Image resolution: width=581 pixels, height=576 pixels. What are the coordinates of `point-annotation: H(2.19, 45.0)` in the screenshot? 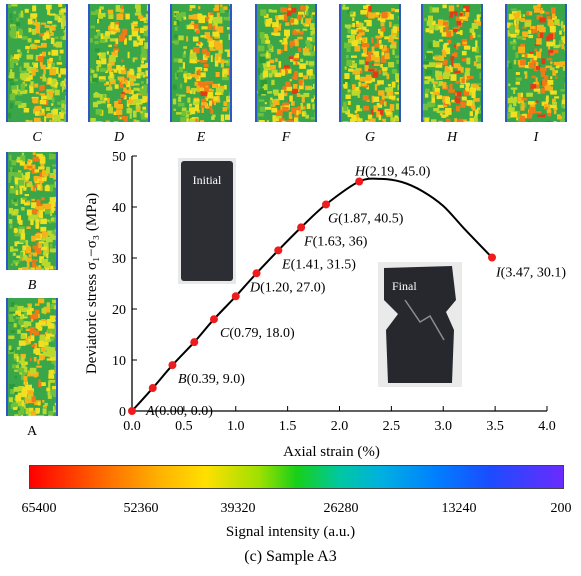 It's located at (392, 172).